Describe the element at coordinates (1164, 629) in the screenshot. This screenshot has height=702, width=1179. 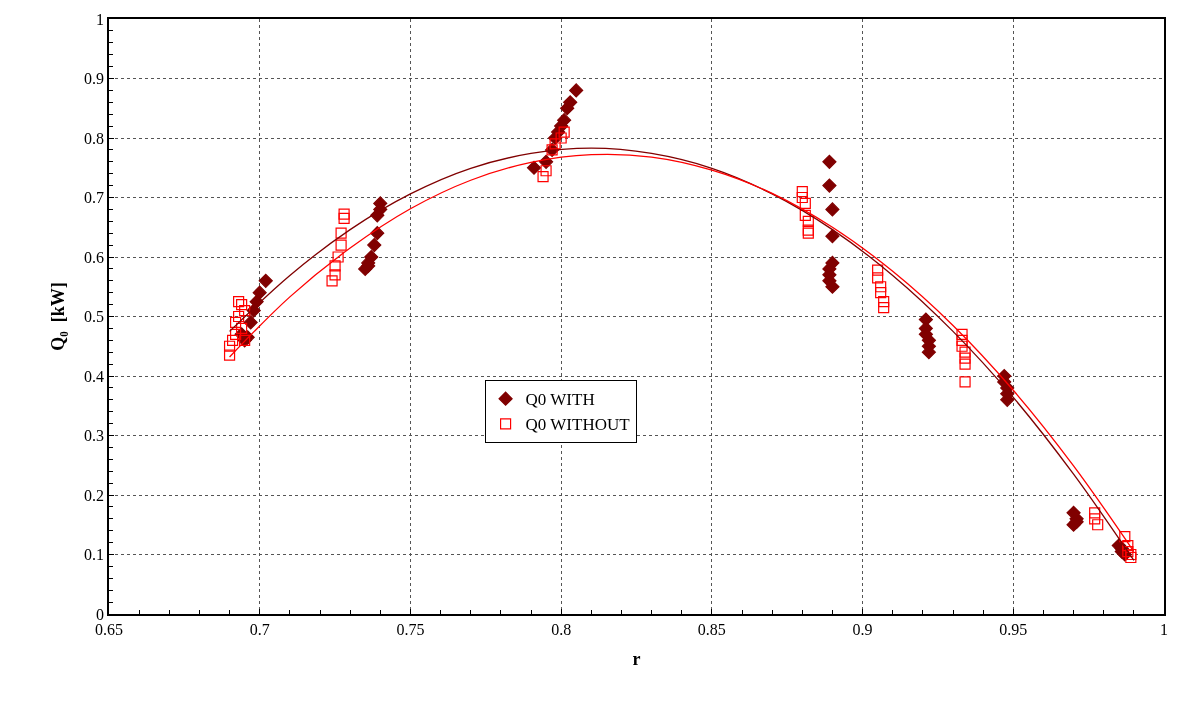
I see `x-tick-label: 1` at that location.